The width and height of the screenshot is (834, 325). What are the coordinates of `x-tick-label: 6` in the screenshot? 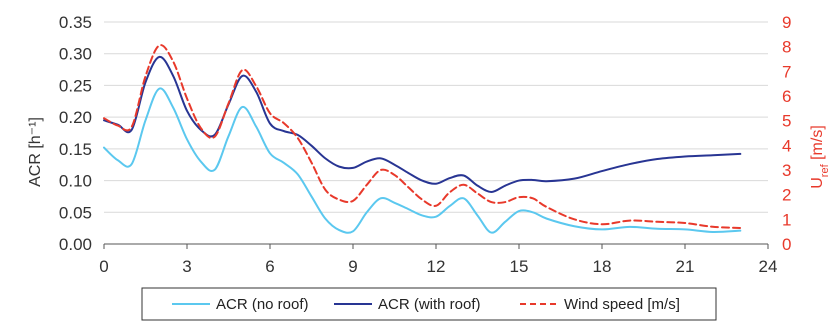 It's located at (269, 266).